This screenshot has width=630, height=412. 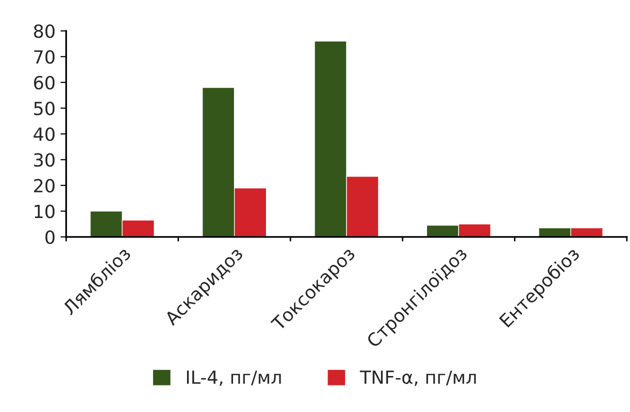 I want to click on y-tick-label: 70, so click(x=44, y=57).